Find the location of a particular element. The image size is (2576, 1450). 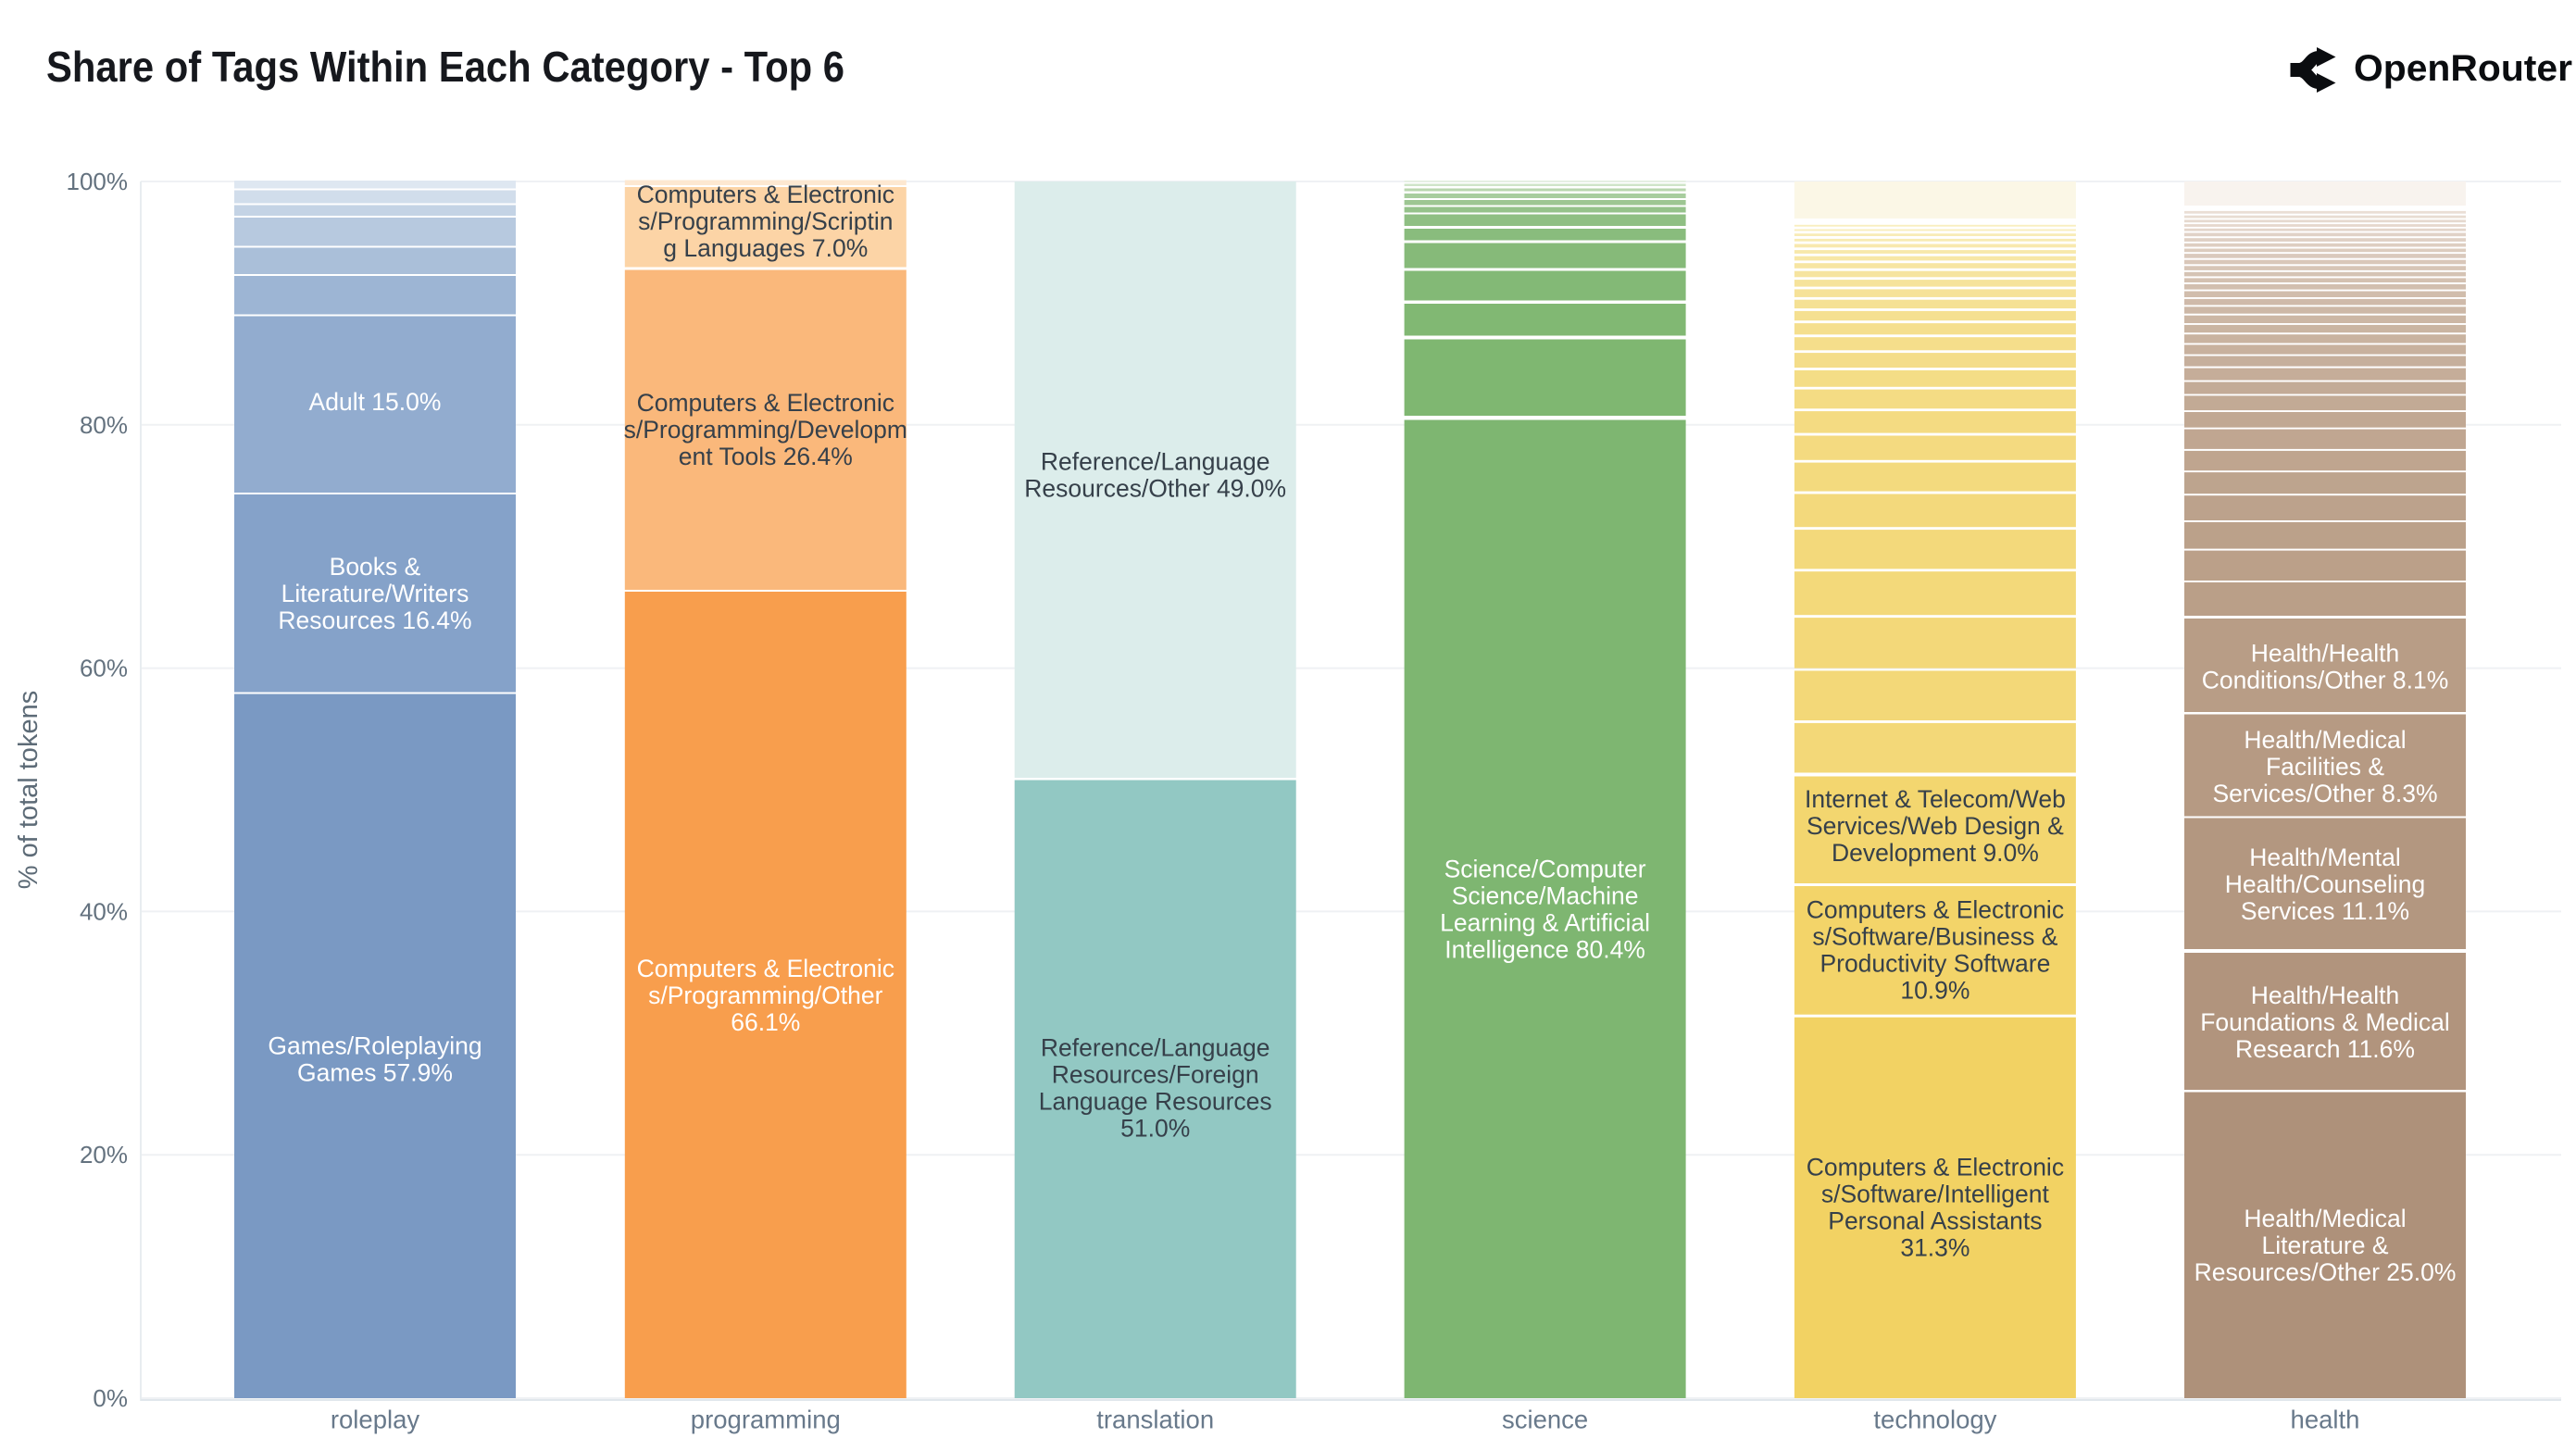

svg-text: Resources/Other 49.0% is located at coordinates (1155, 489).